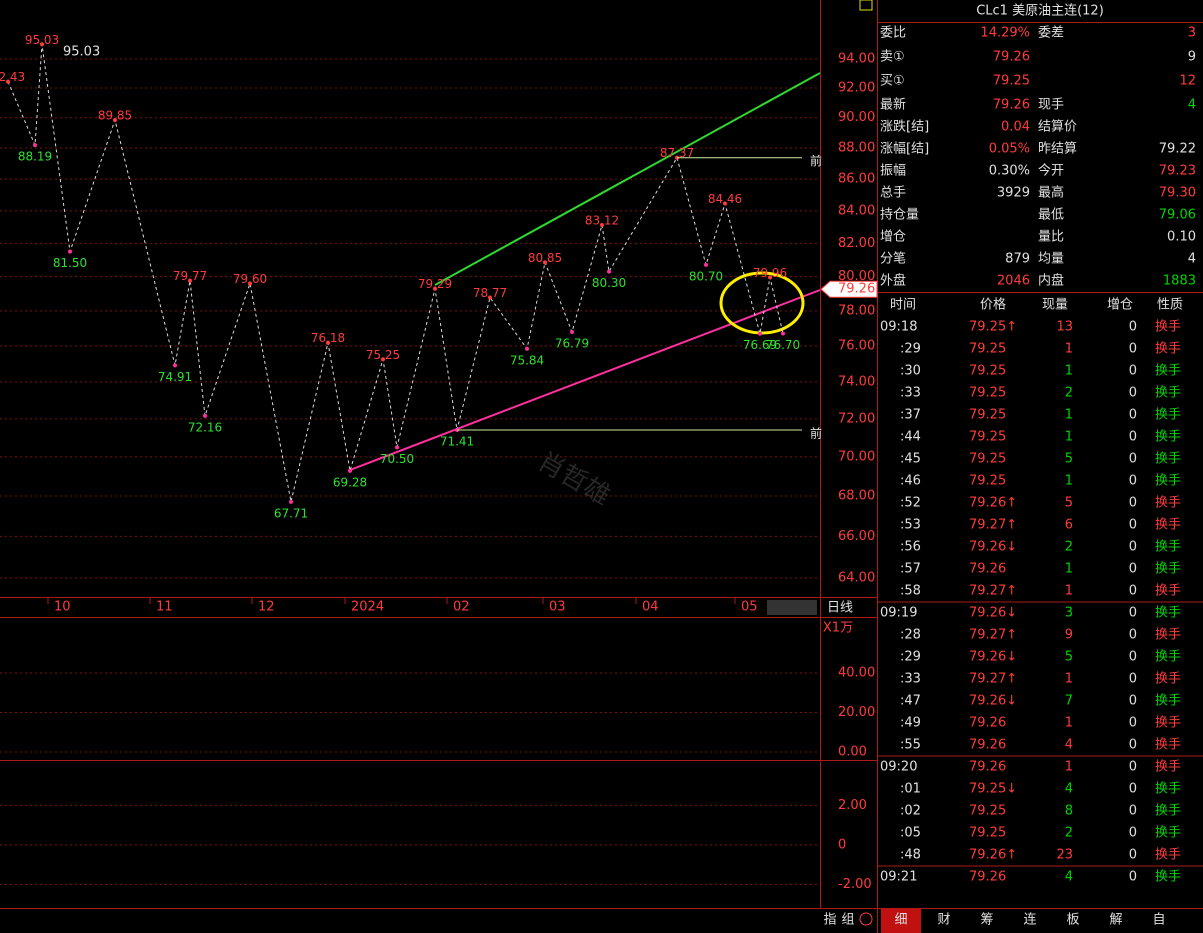  Describe the element at coordinates (725, 199) in the screenshot. I see `pivot-label: 84.46` at that location.